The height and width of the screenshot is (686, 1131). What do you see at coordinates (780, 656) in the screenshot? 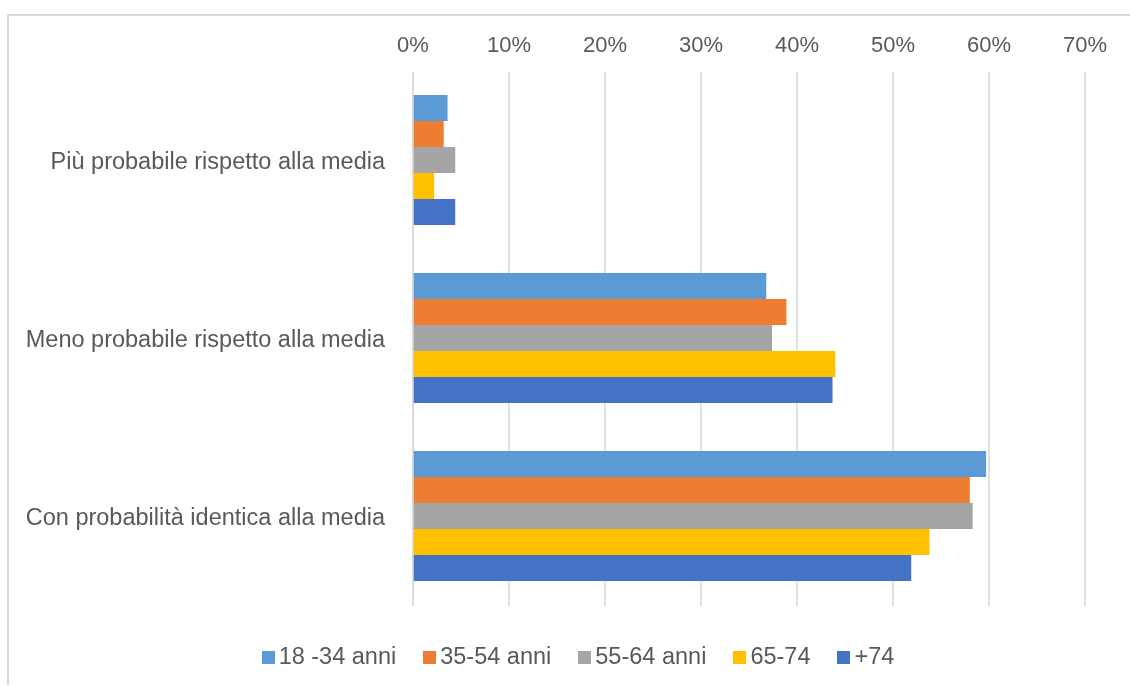
I see `legend-label: 65-74` at bounding box center [780, 656].